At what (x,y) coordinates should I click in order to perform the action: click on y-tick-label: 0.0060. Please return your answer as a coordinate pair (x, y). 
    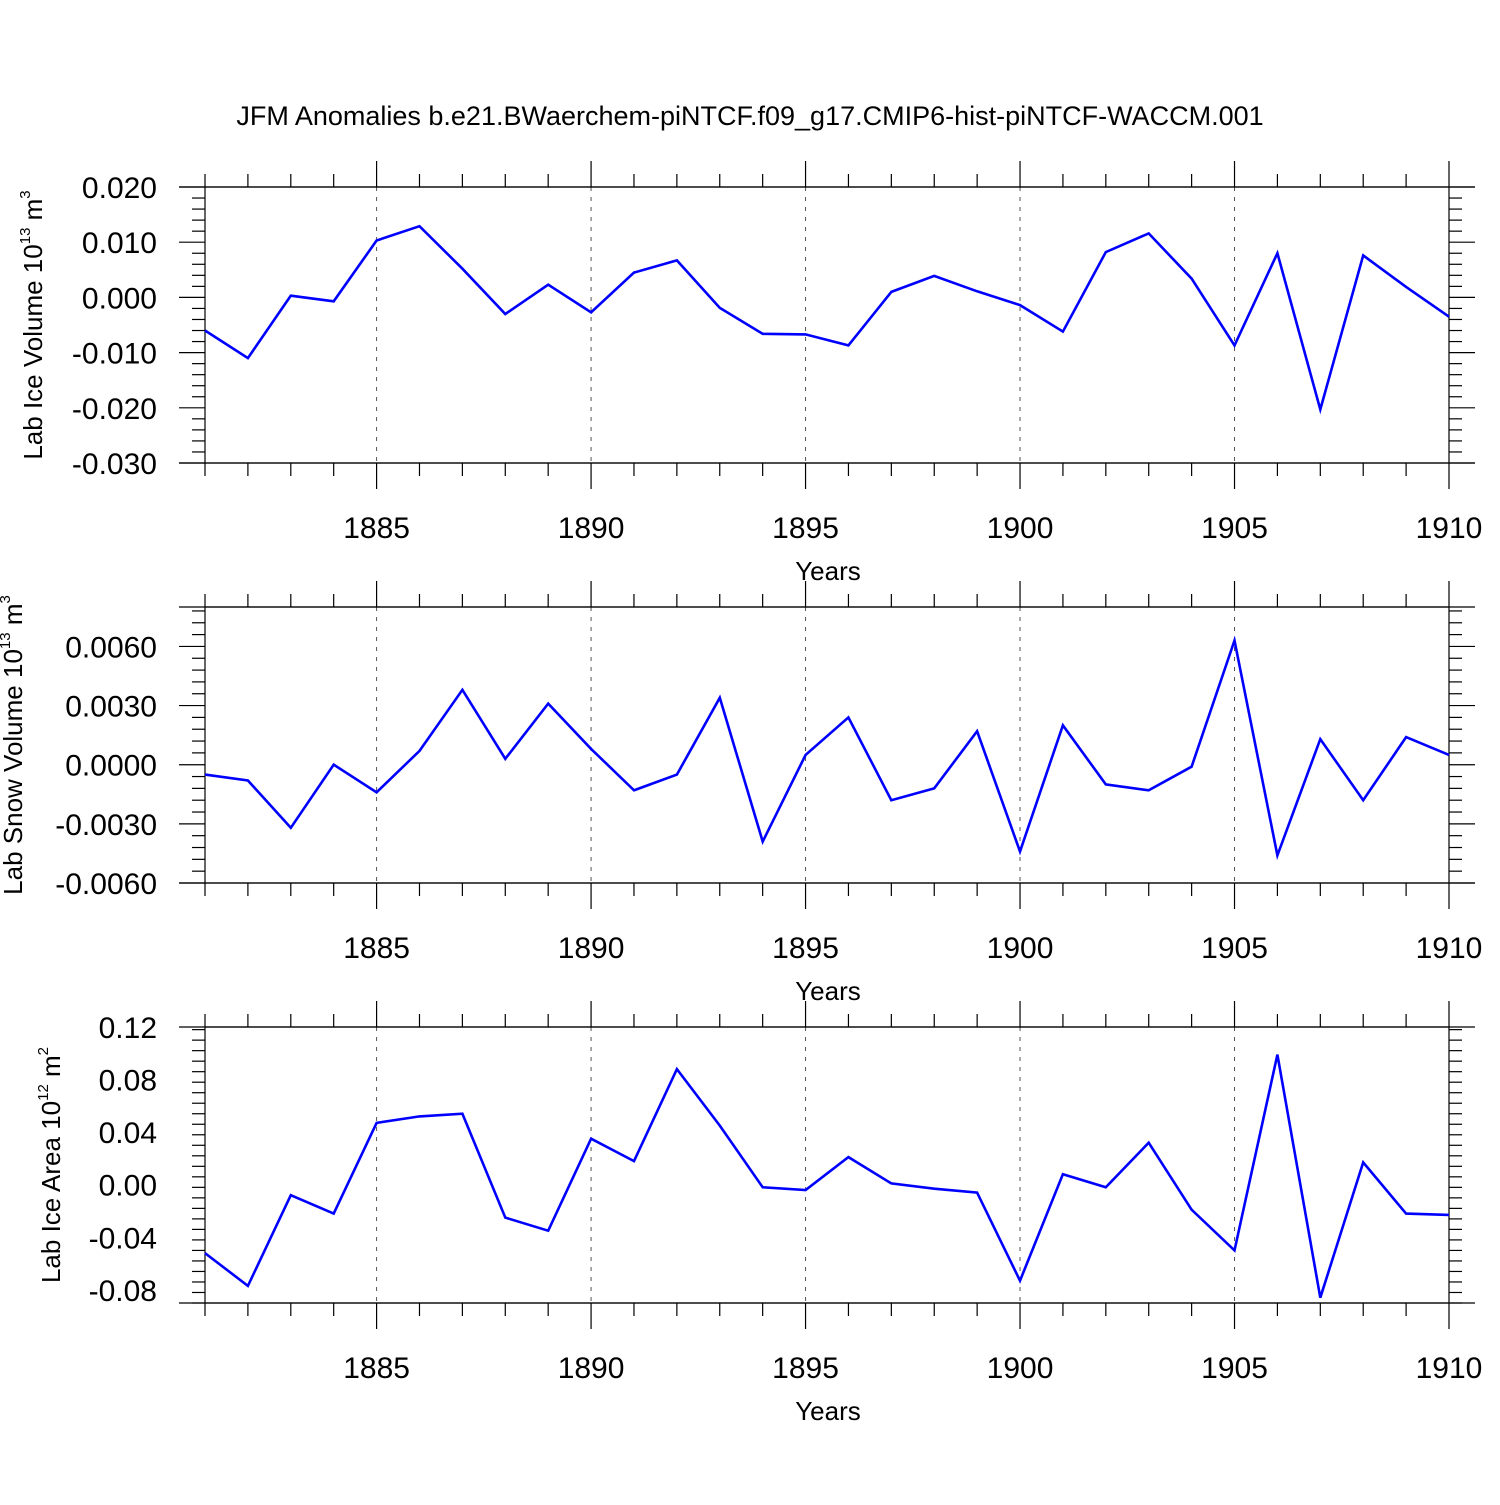
    Looking at the image, I should click on (111, 647).